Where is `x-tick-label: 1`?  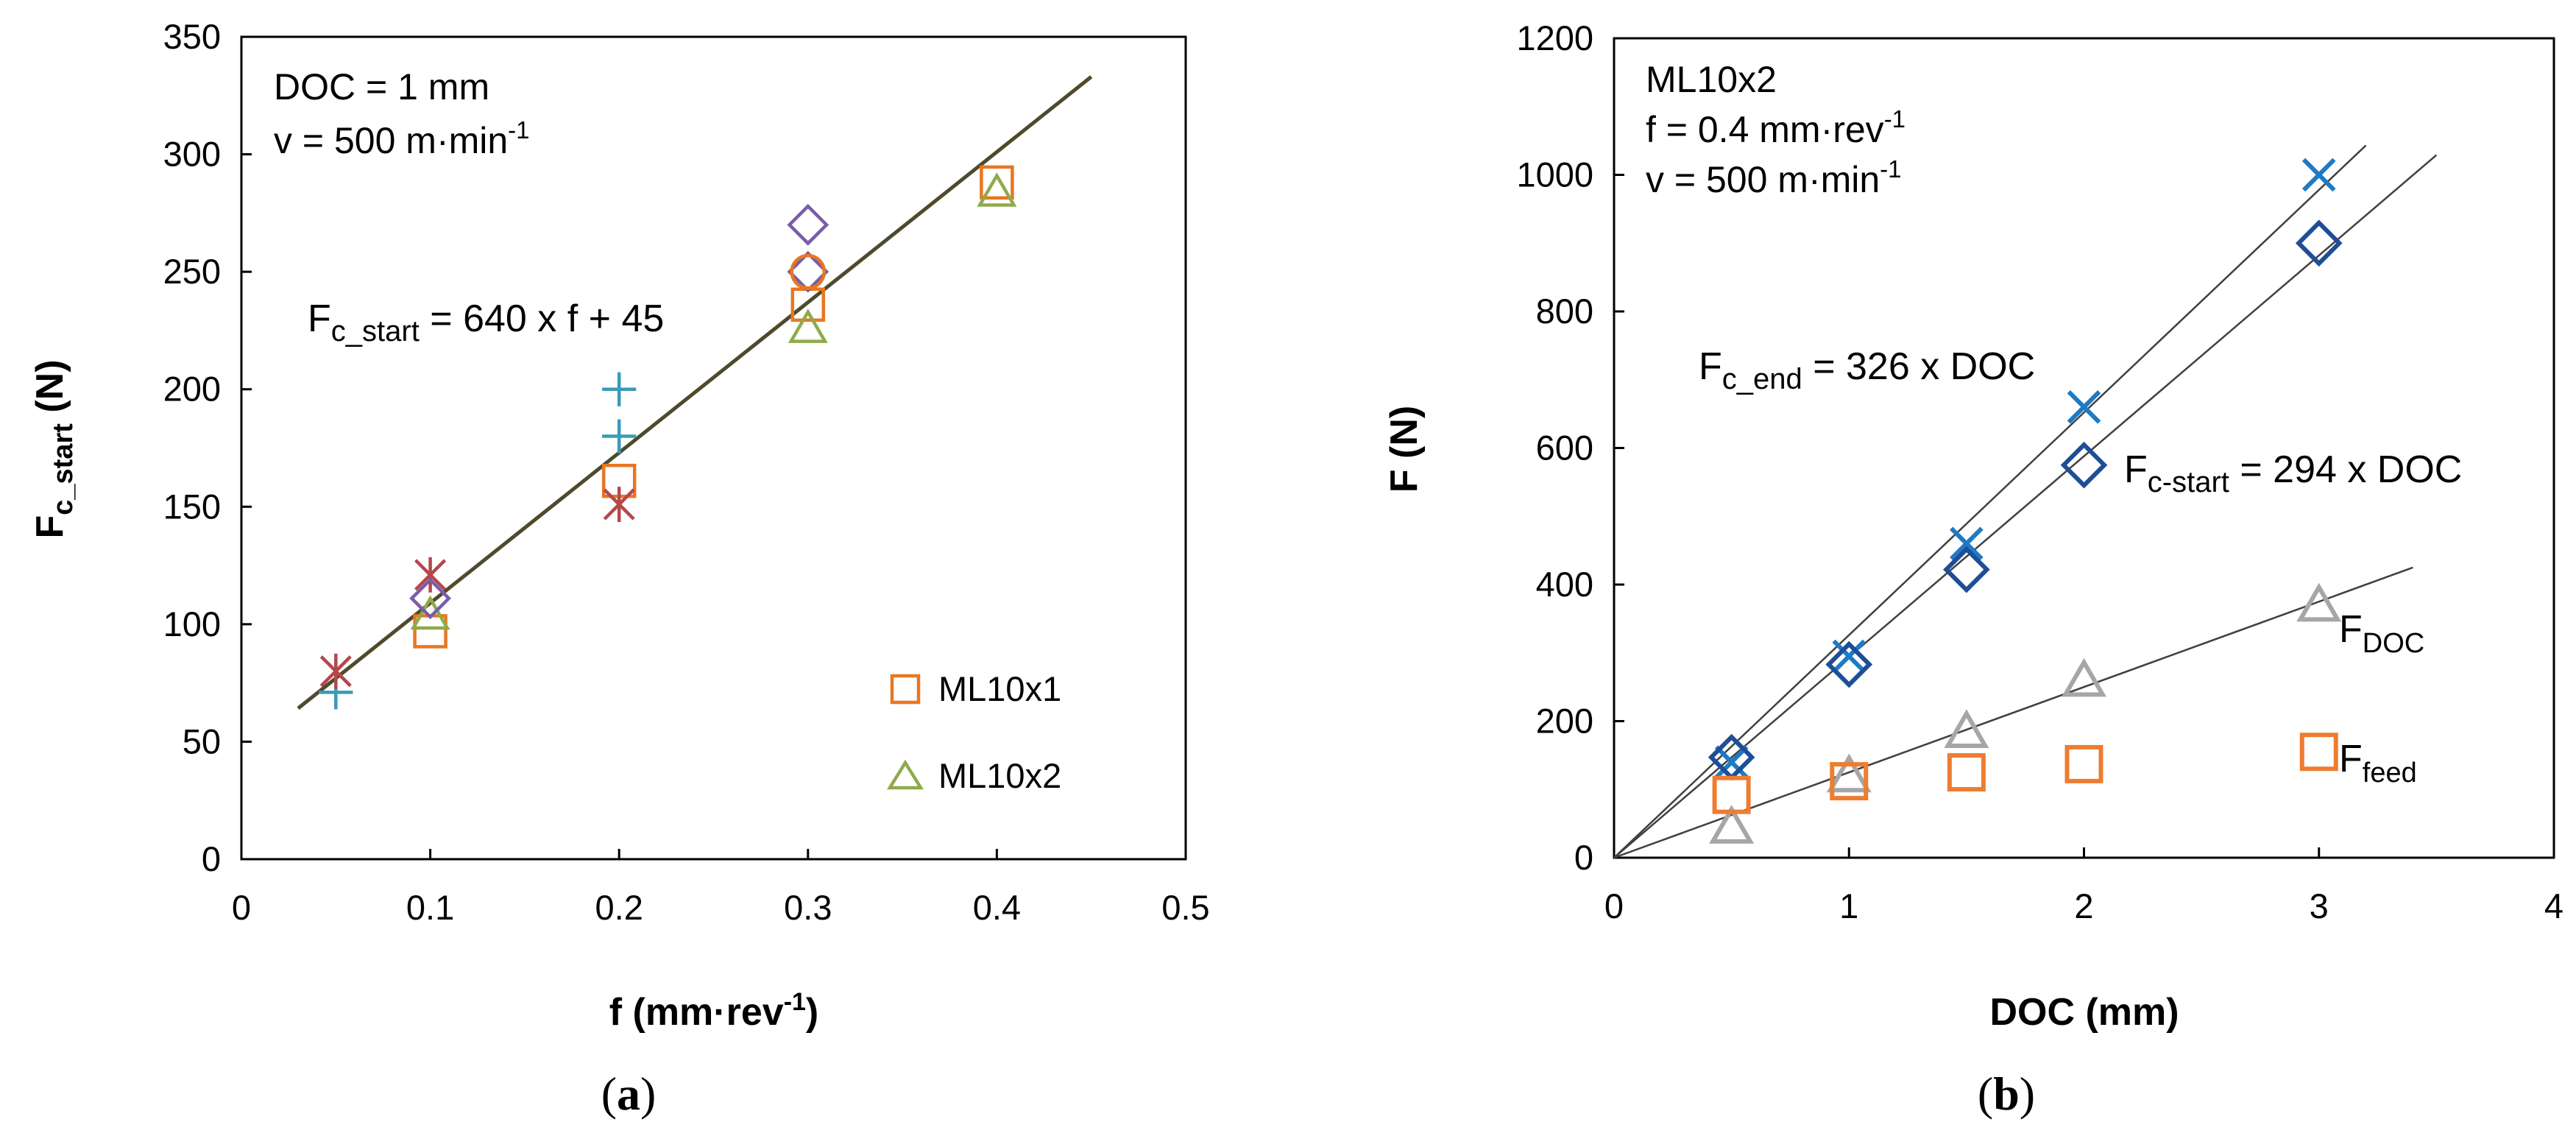
x-tick-label: 1 is located at coordinates (1849, 905).